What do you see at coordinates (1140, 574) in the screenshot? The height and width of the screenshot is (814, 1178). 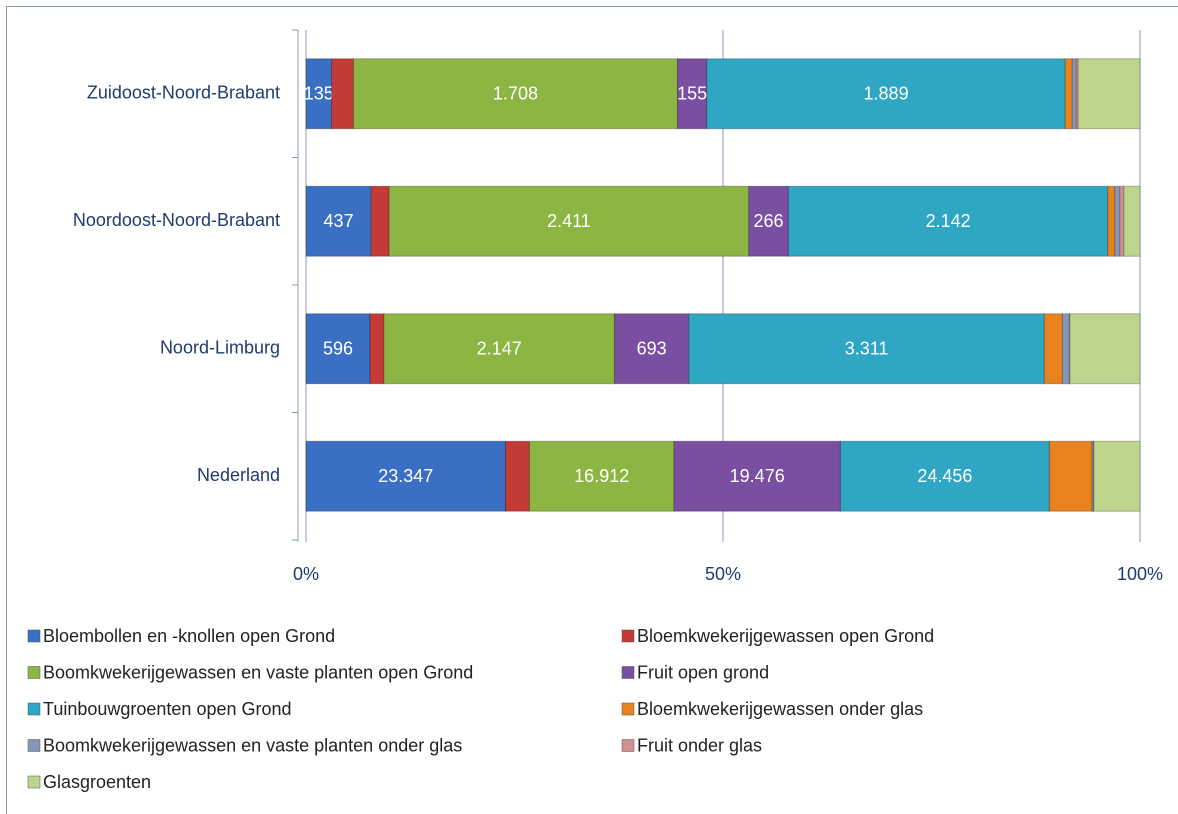 I see `x-tick-label: 100%` at bounding box center [1140, 574].